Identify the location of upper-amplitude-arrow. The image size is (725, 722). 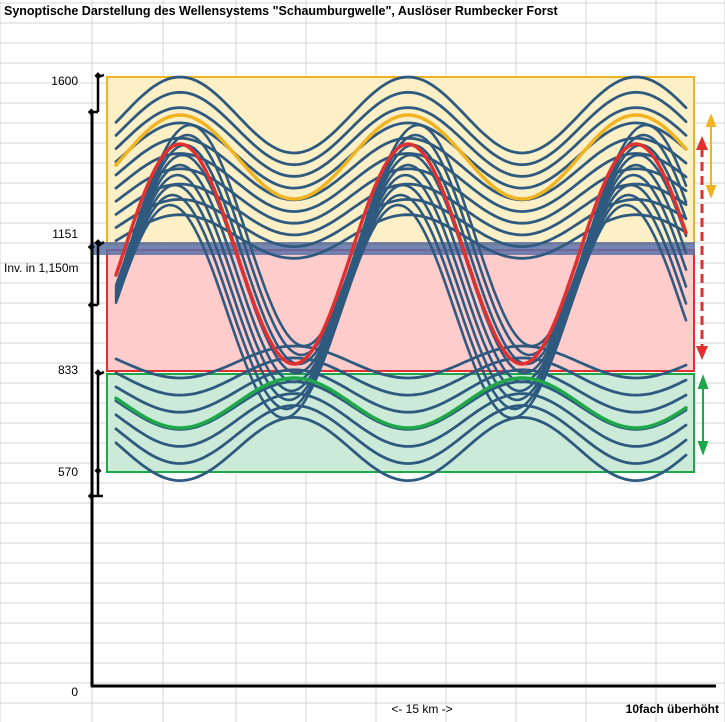
(711, 156).